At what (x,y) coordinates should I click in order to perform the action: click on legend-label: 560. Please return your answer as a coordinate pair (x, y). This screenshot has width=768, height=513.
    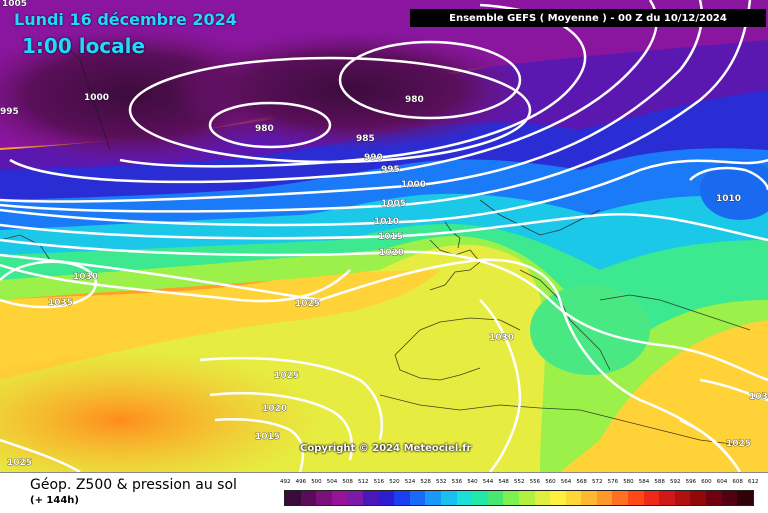
    Looking at the image, I should click on (550, 482).